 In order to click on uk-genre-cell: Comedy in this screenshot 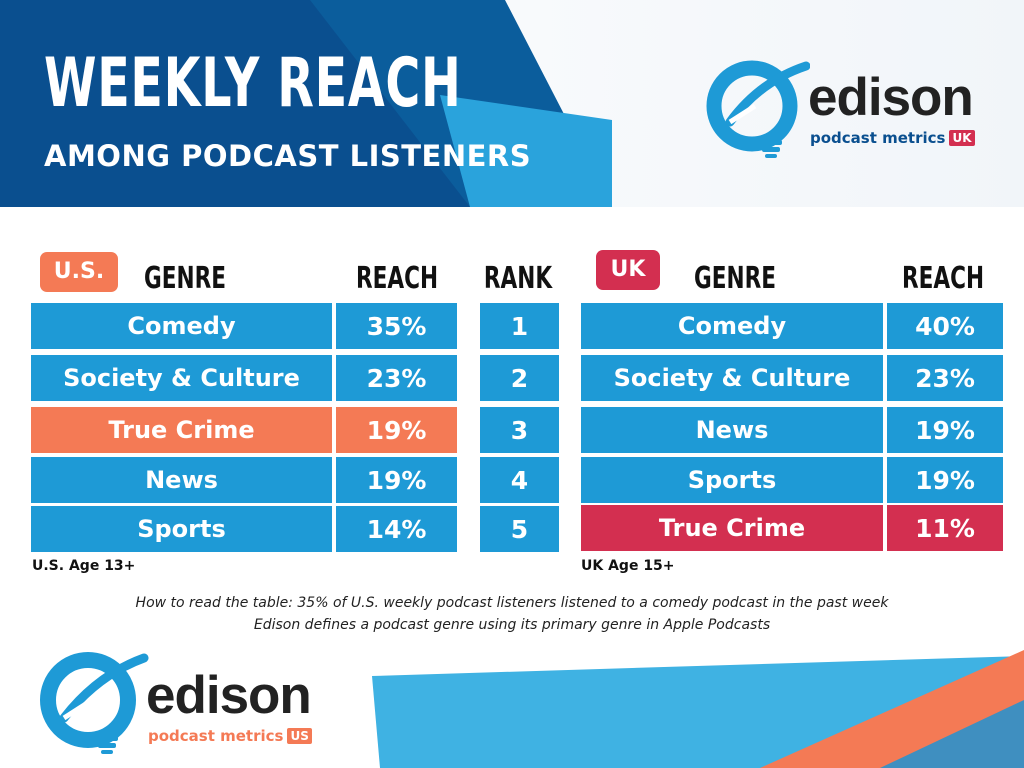, I will do `click(732, 326)`.